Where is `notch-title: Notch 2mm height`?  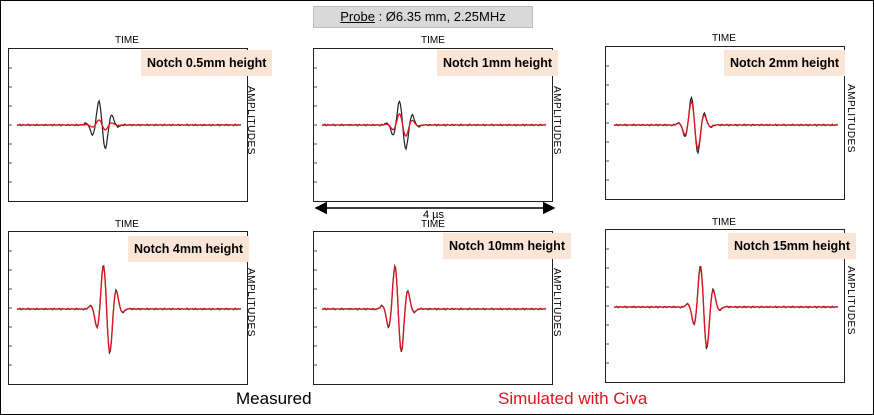 notch-title: Notch 2mm height is located at coordinates (785, 63).